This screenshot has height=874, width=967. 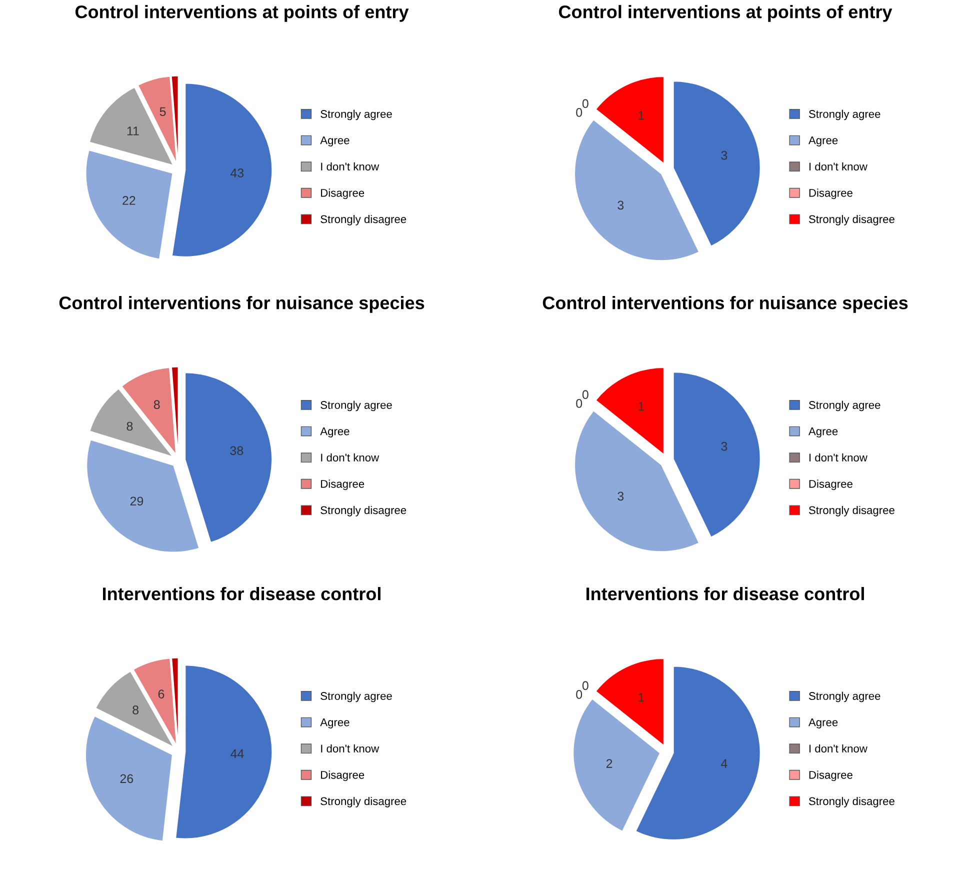 I want to click on data-label: 29, so click(x=137, y=501).